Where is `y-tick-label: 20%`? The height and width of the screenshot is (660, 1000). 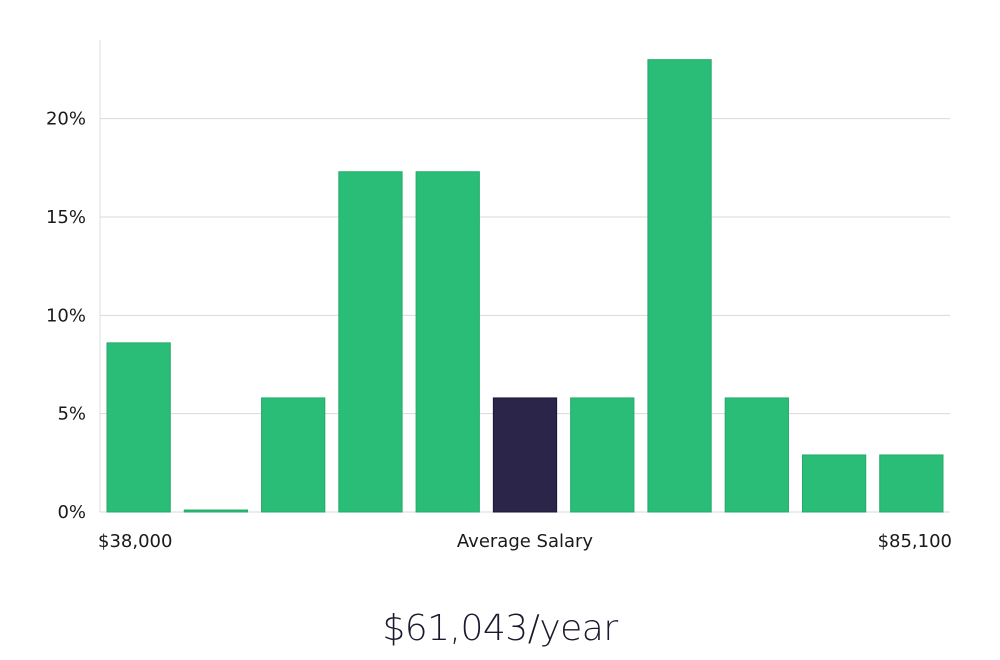
y-tick-label: 20% is located at coordinates (66, 119).